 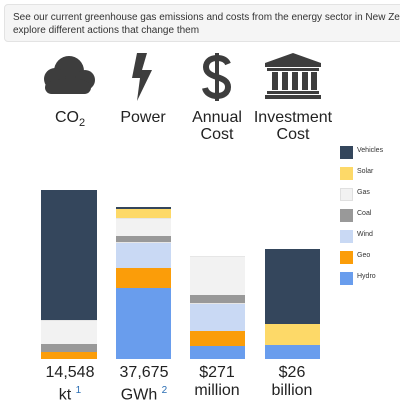 What do you see at coordinates (217, 338) in the screenshot?
I see `bar-annual-cost-segment-geo` at bounding box center [217, 338].